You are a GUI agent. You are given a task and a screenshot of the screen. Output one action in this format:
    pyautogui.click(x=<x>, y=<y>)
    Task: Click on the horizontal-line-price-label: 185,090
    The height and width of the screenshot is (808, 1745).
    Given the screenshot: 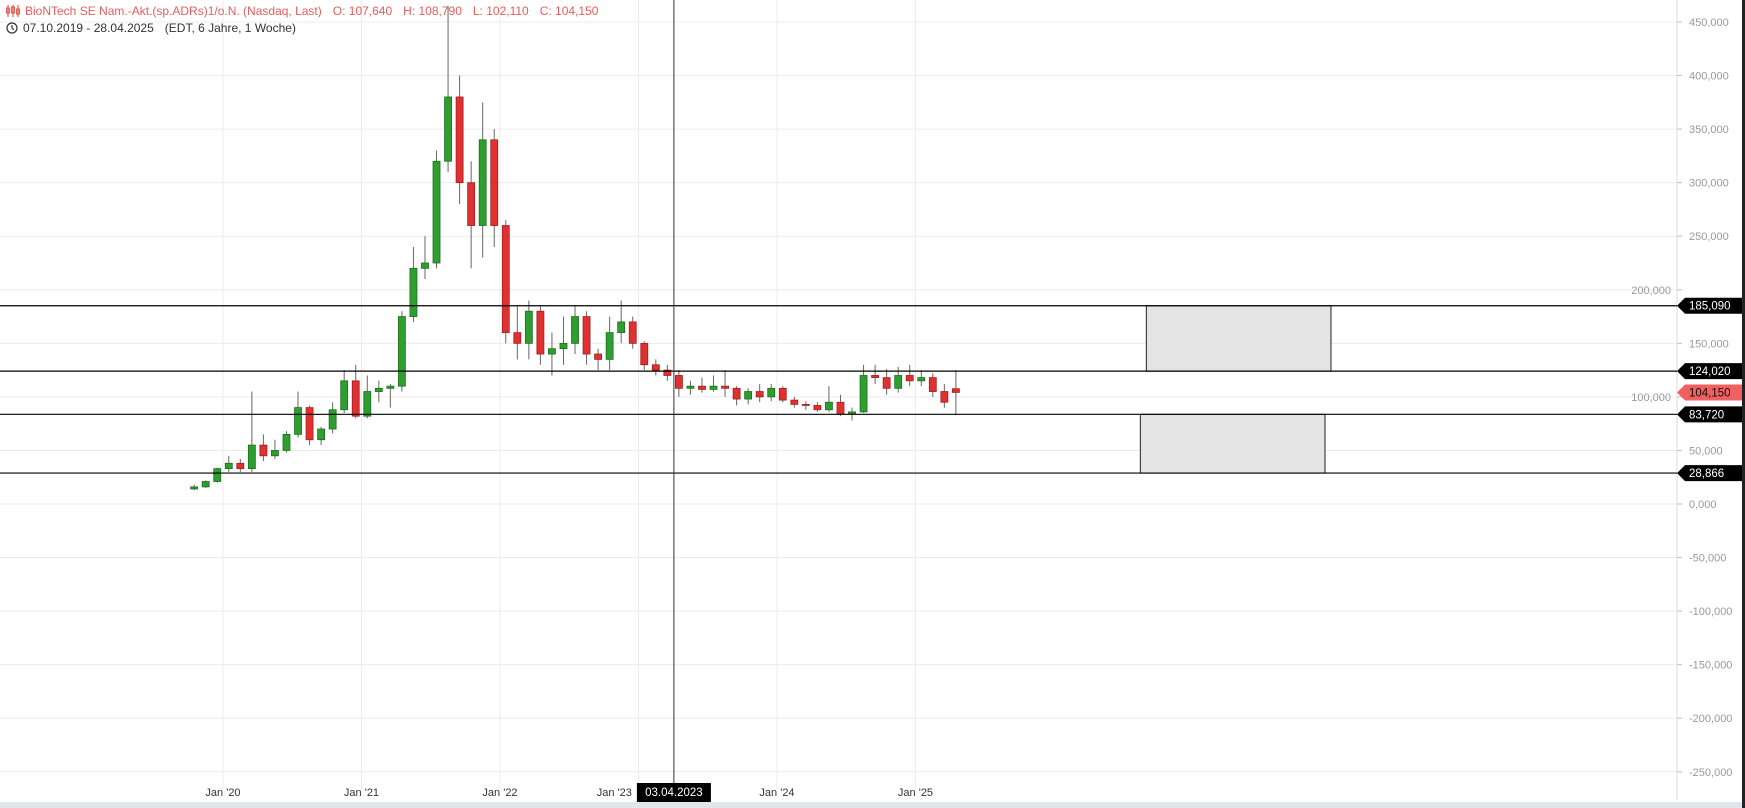 What is the action you would take?
    pyautogui.click(x=1710, y=307)
    